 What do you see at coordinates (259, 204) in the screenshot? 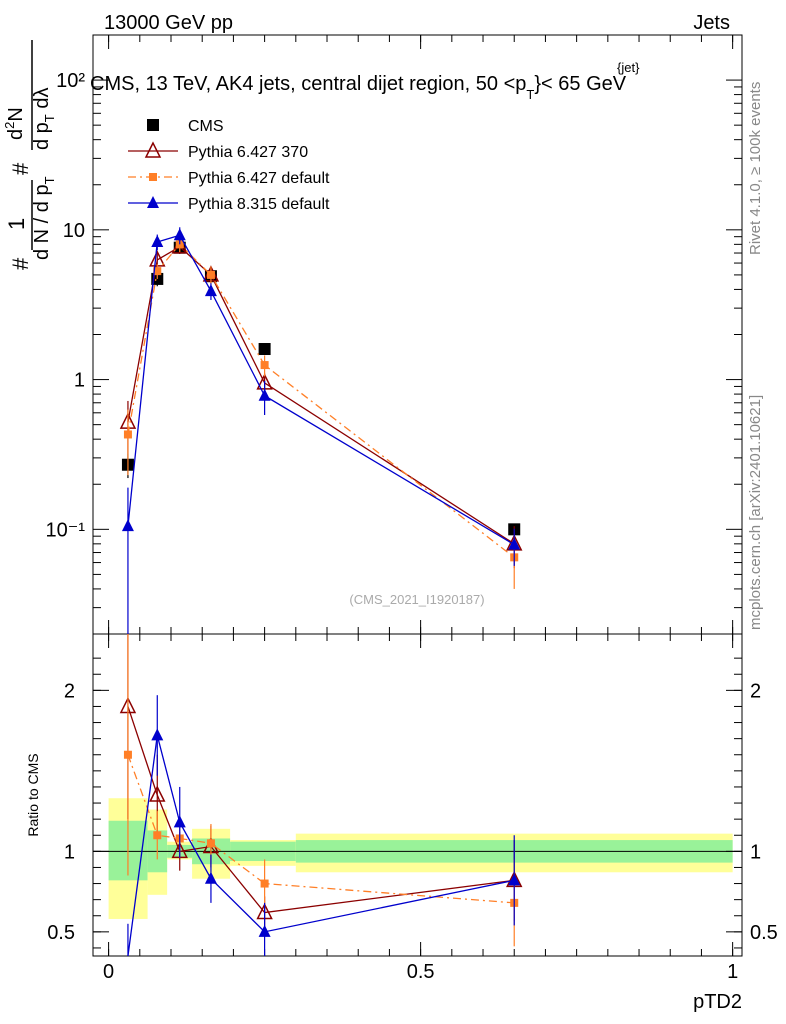
I see `legend-label-3: Pythia 8.315 default` at bounding box center [259, 204].